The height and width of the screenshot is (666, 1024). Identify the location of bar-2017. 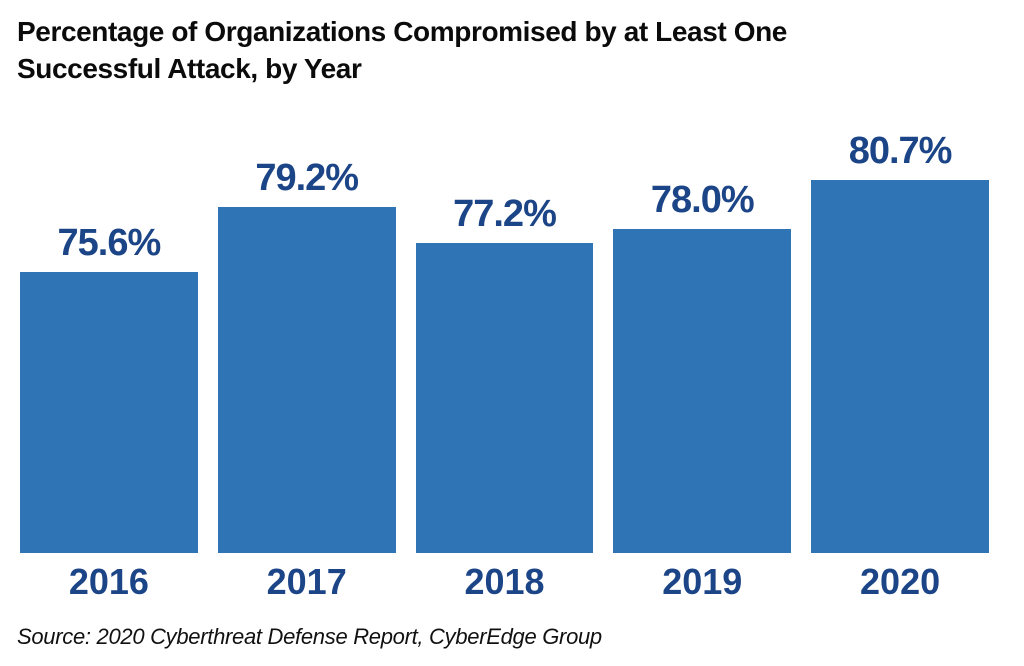
(306, 380).